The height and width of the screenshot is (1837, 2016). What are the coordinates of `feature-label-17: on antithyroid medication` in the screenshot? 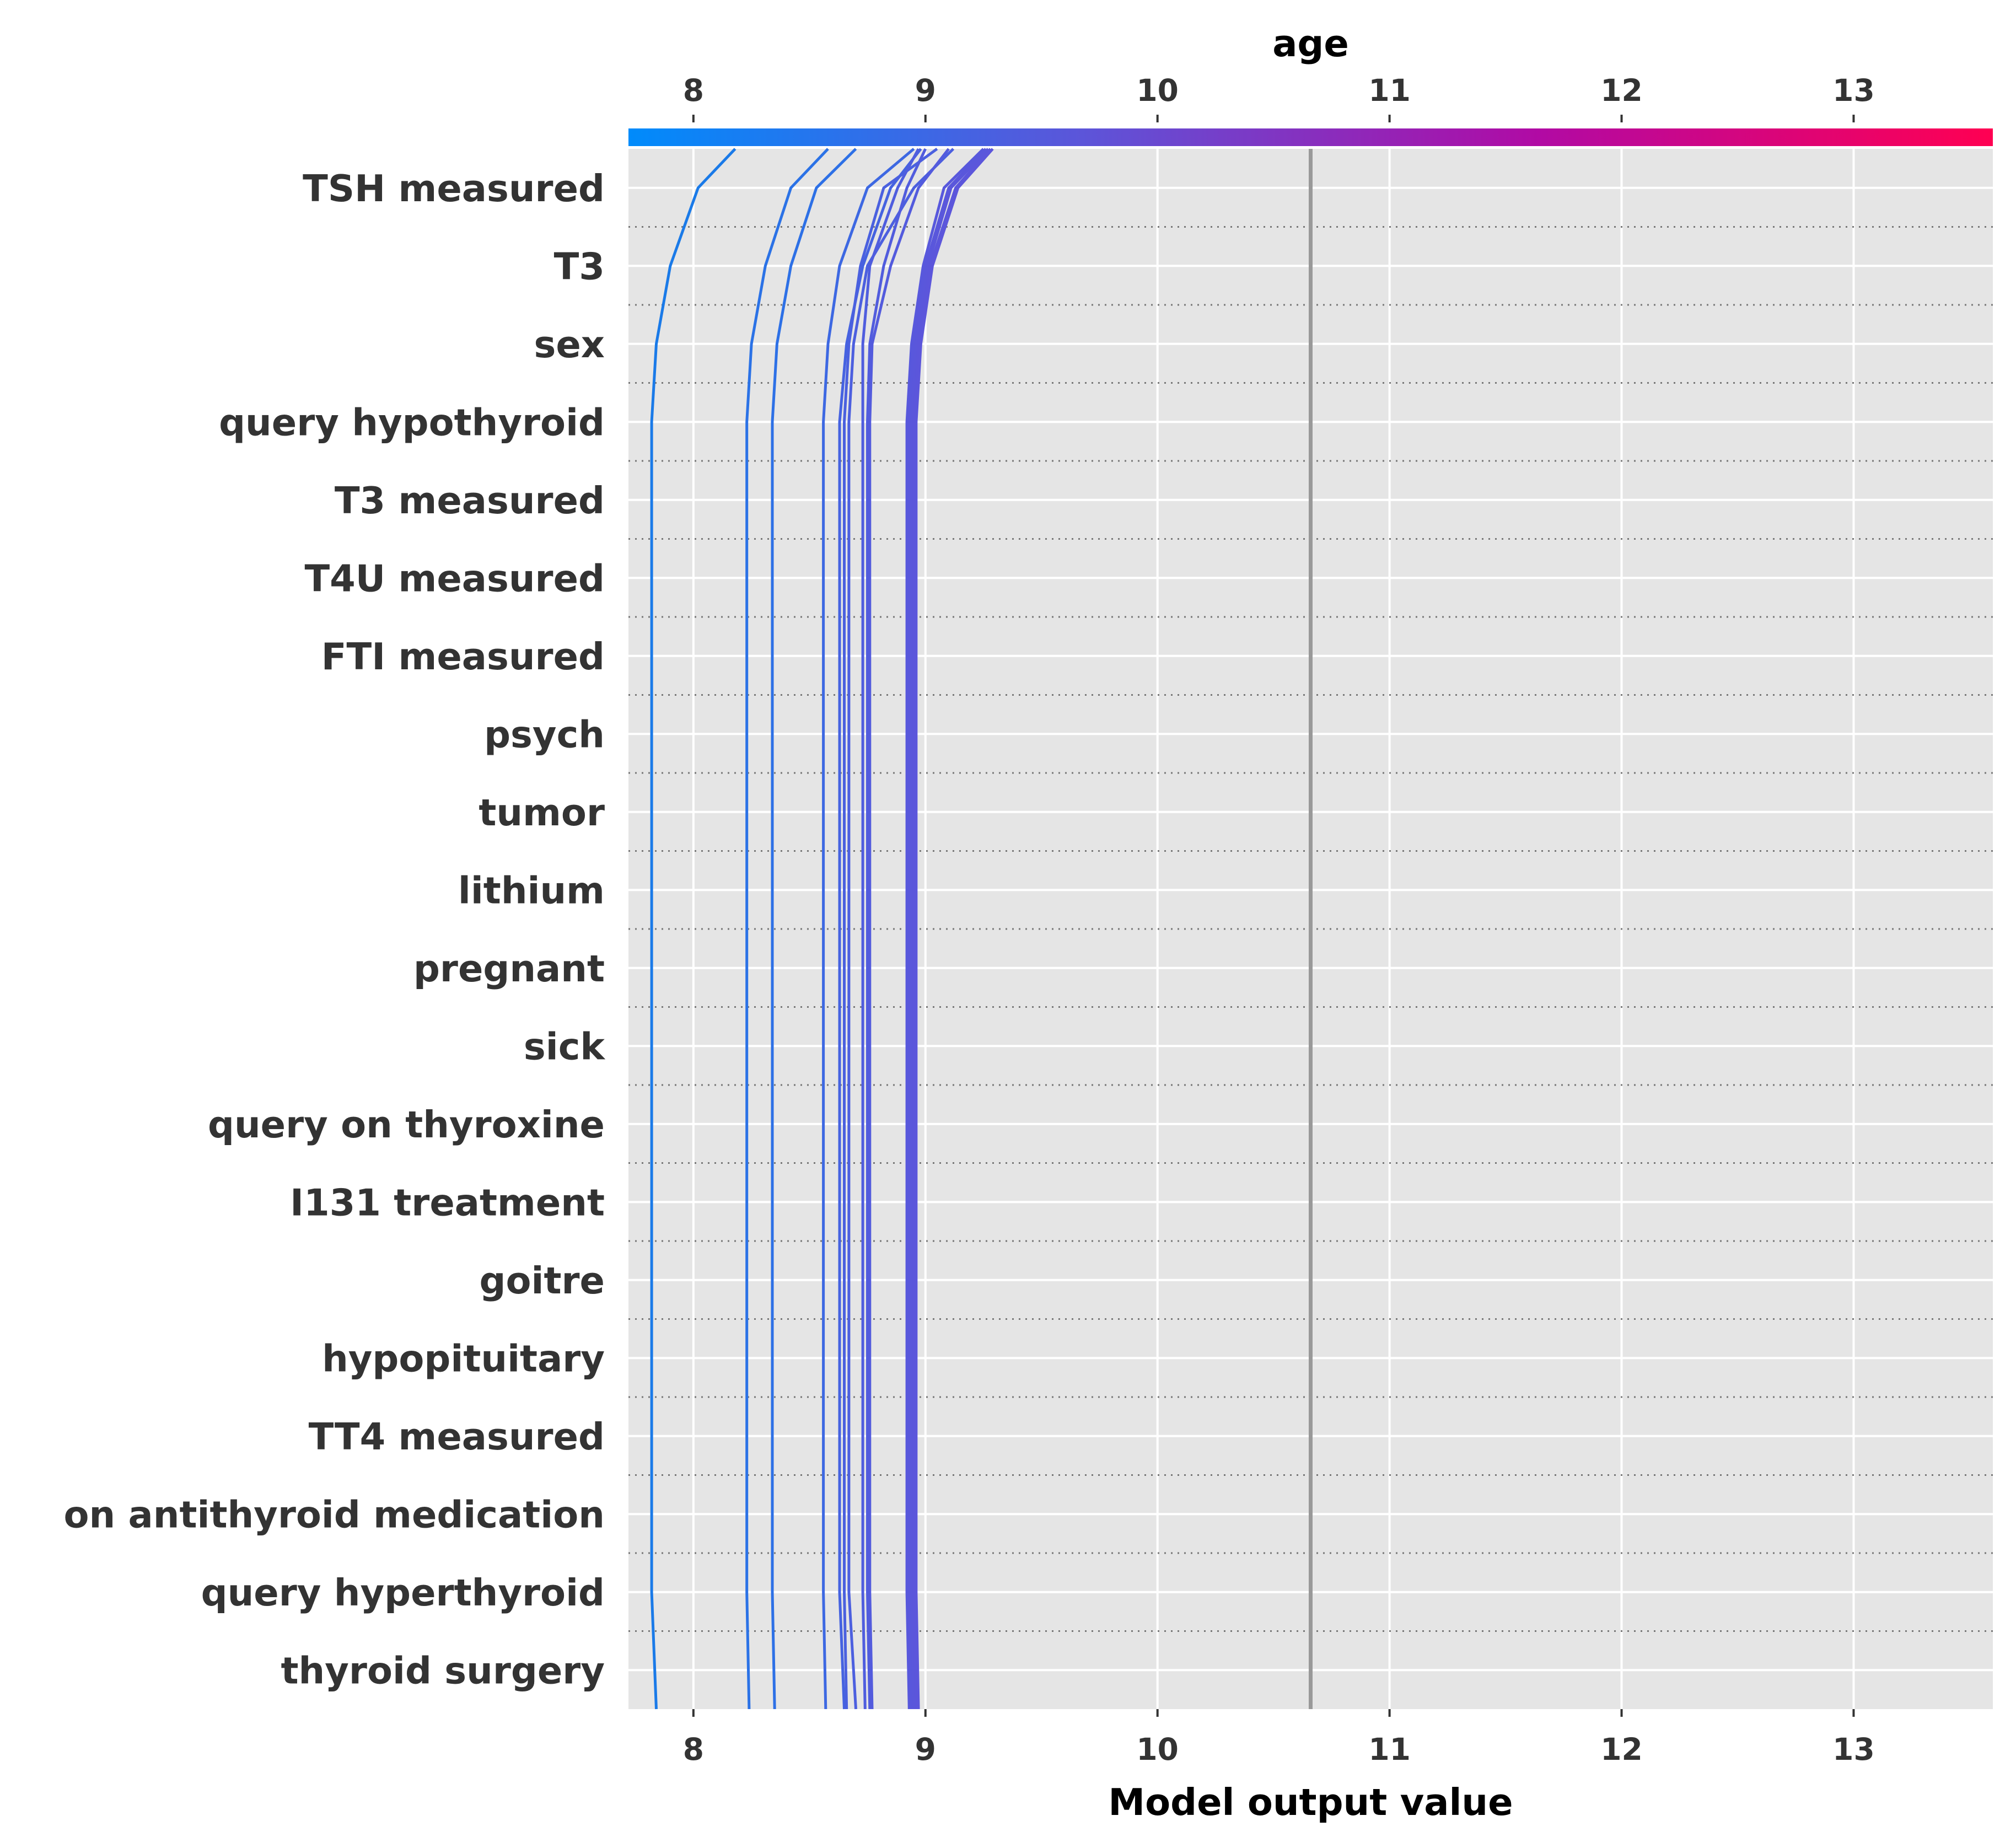 It's located at (334, 1514).